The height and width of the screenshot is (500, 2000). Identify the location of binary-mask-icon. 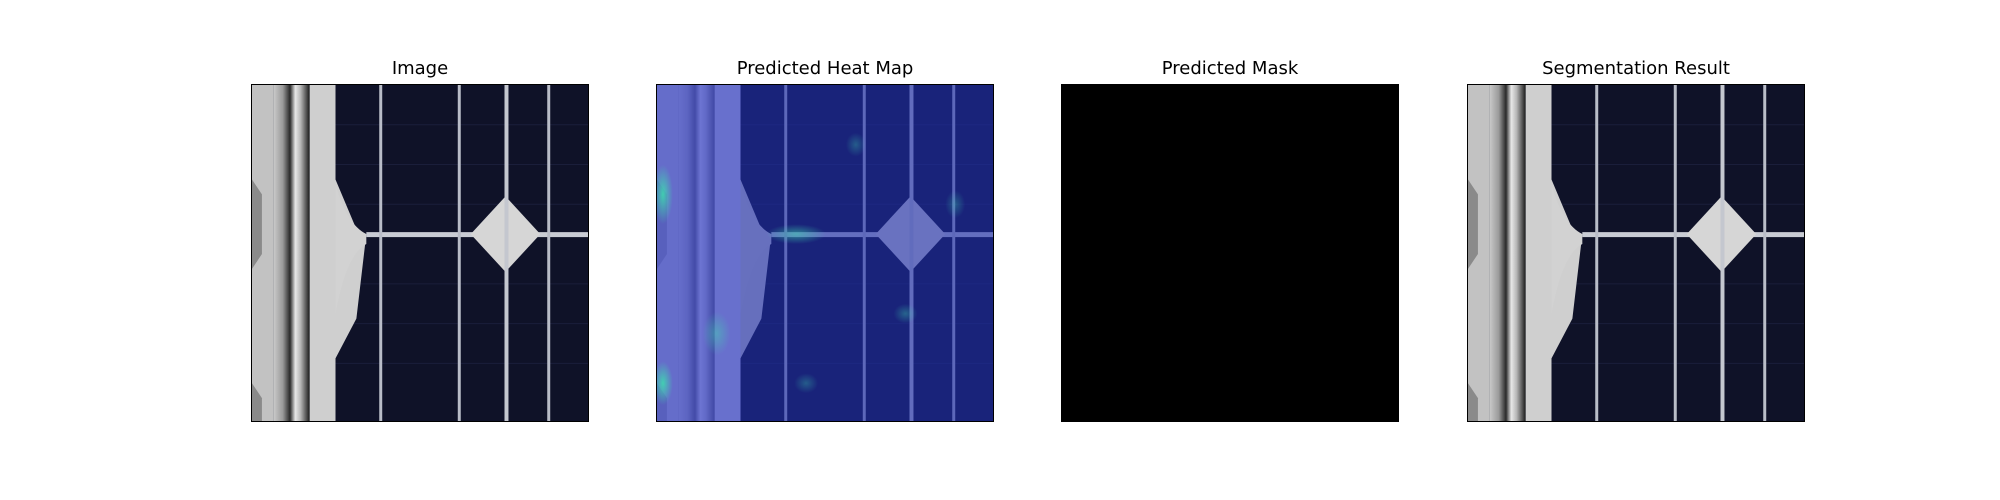
(1230, 253).